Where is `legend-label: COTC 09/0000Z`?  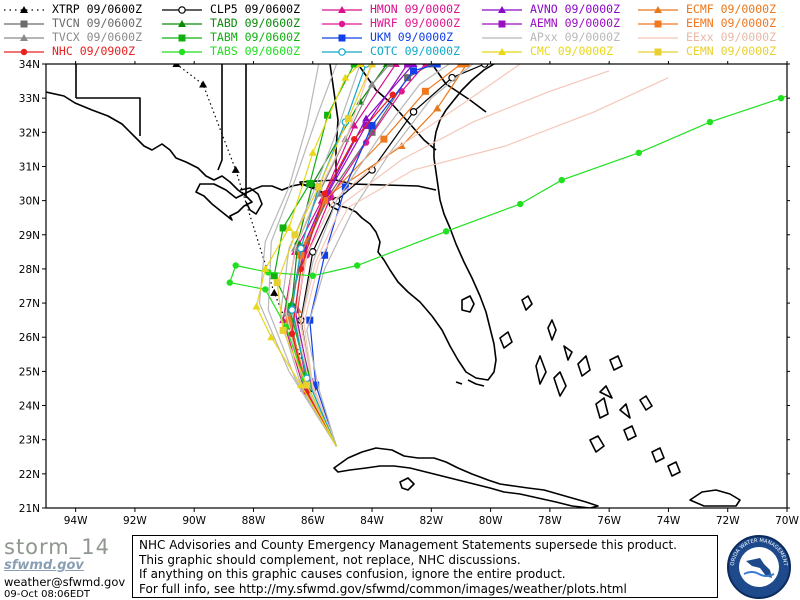
legend-label: COTC 09/0000Z is located at coordinates (415, 51).